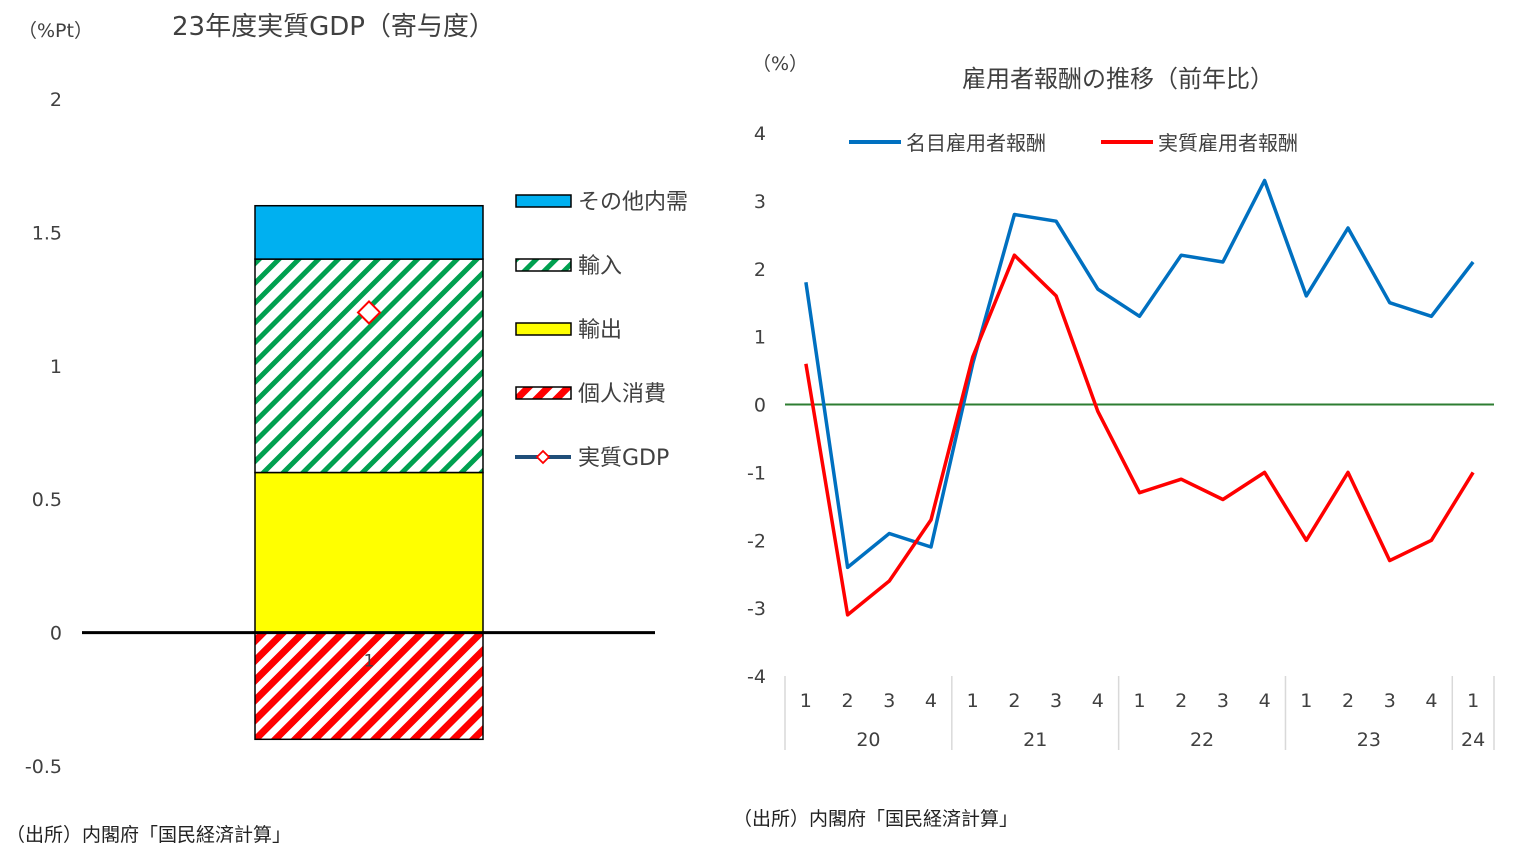  Describe the element at coordinates (369, 312) in the screenshot. I see `gdp-marker` at that location.